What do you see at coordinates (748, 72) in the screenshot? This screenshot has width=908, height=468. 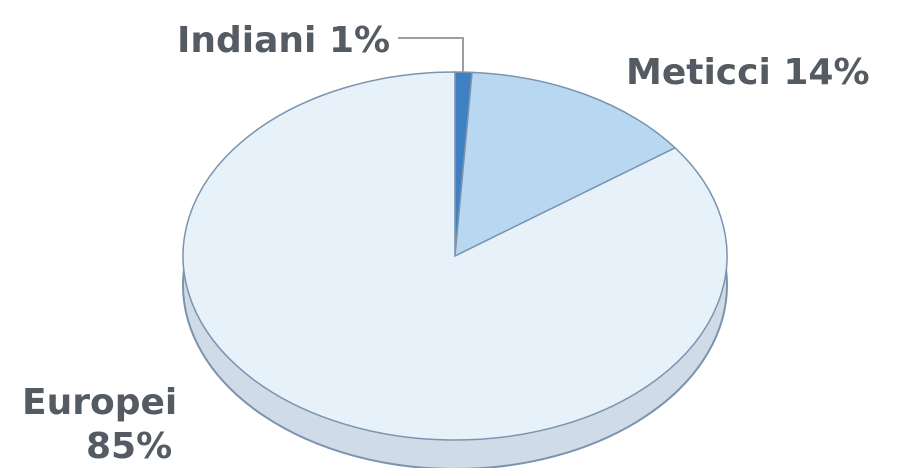 I see `meticci-label: Meticci 14%` at bounding box center [748, 72].